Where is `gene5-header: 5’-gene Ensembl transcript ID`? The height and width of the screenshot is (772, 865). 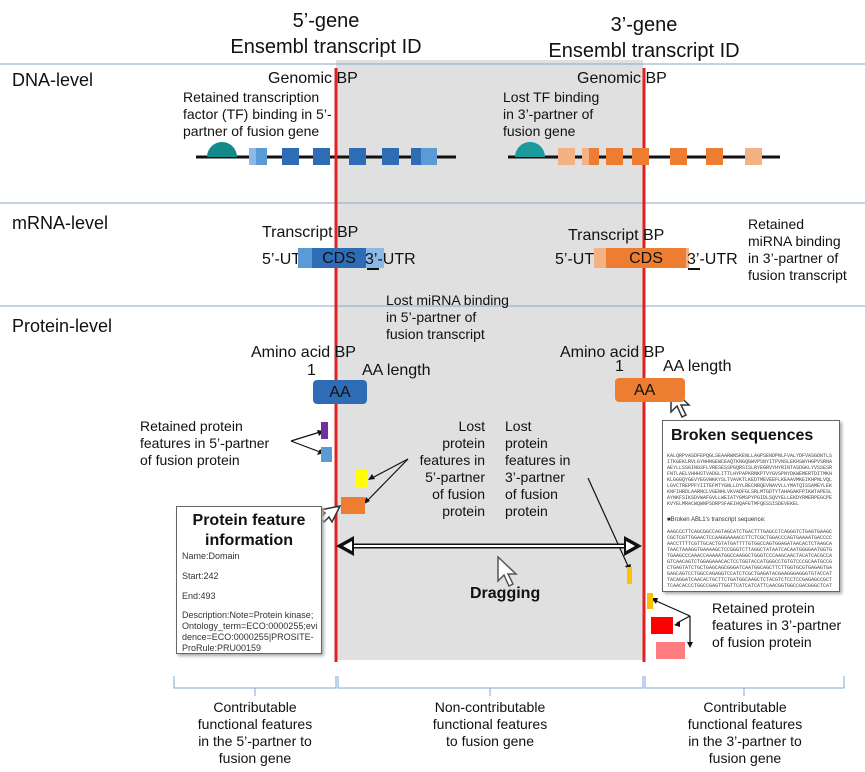 gene5-header: 5’-gene Ensembl transcript ID is located at coordinates (326, 34).